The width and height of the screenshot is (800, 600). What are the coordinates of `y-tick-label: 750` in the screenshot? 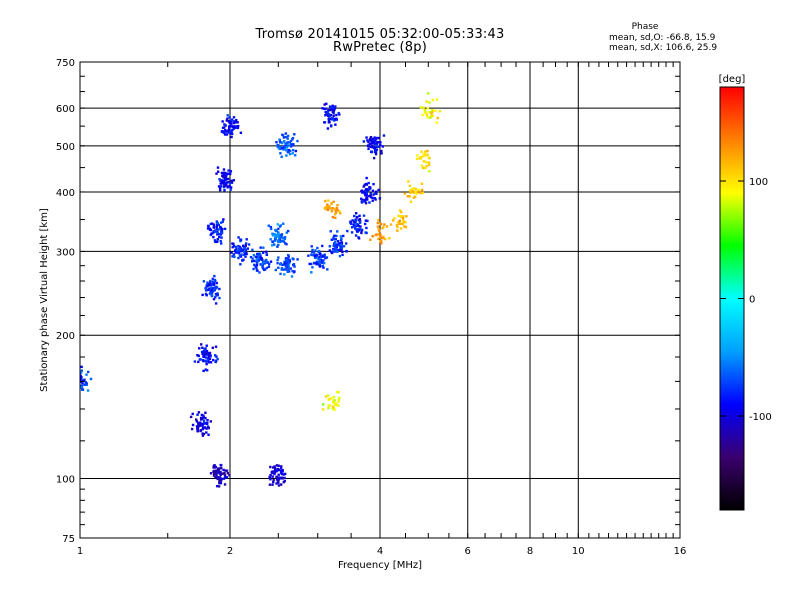 It's located at (65, 63).